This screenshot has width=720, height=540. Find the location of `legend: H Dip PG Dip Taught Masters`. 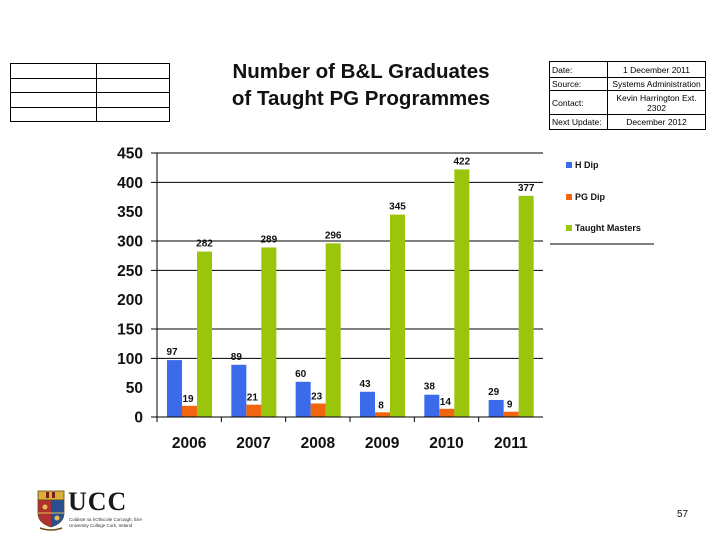

legend: H Dip PG Dip Taught Masters is located at coordinates (602, 202).